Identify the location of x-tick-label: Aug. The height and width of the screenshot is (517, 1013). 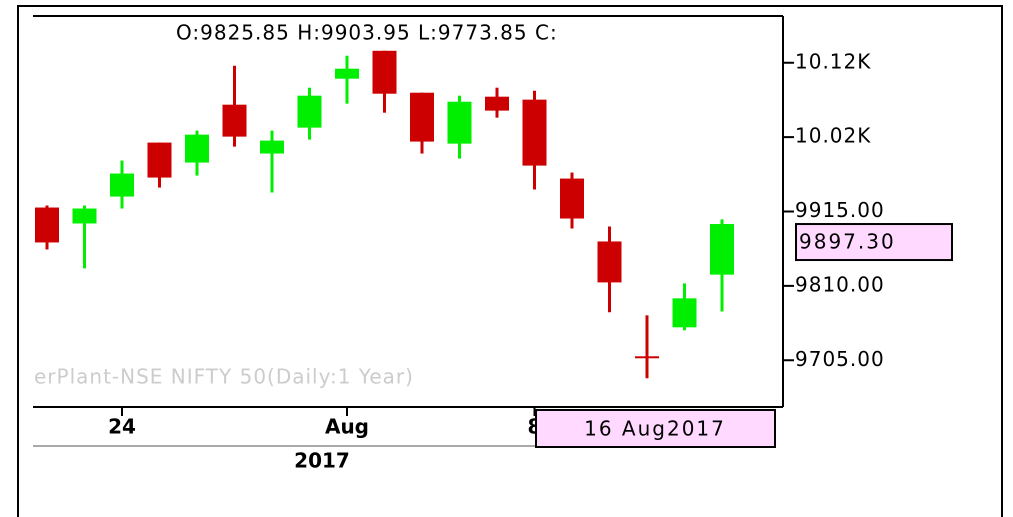
(347, 427).